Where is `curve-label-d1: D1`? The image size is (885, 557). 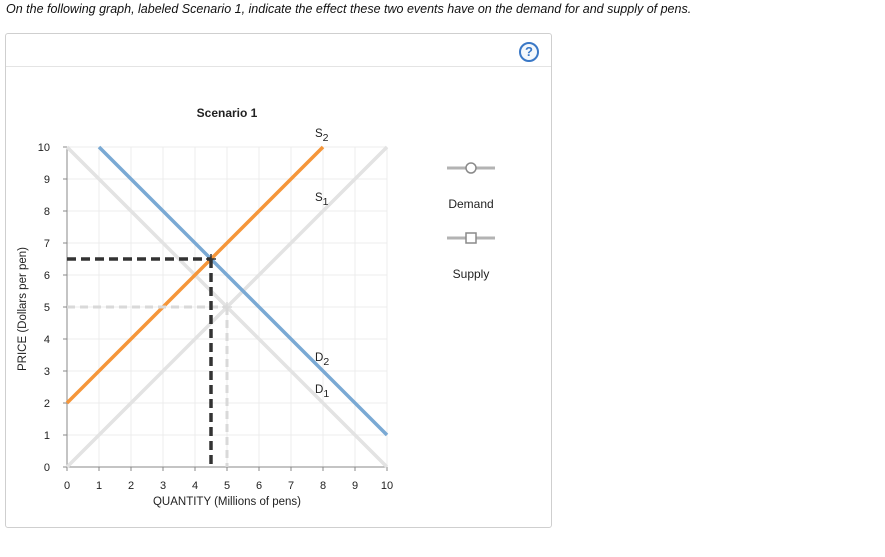
curve-label-d1: D1 is located at coordinates (322, 392).